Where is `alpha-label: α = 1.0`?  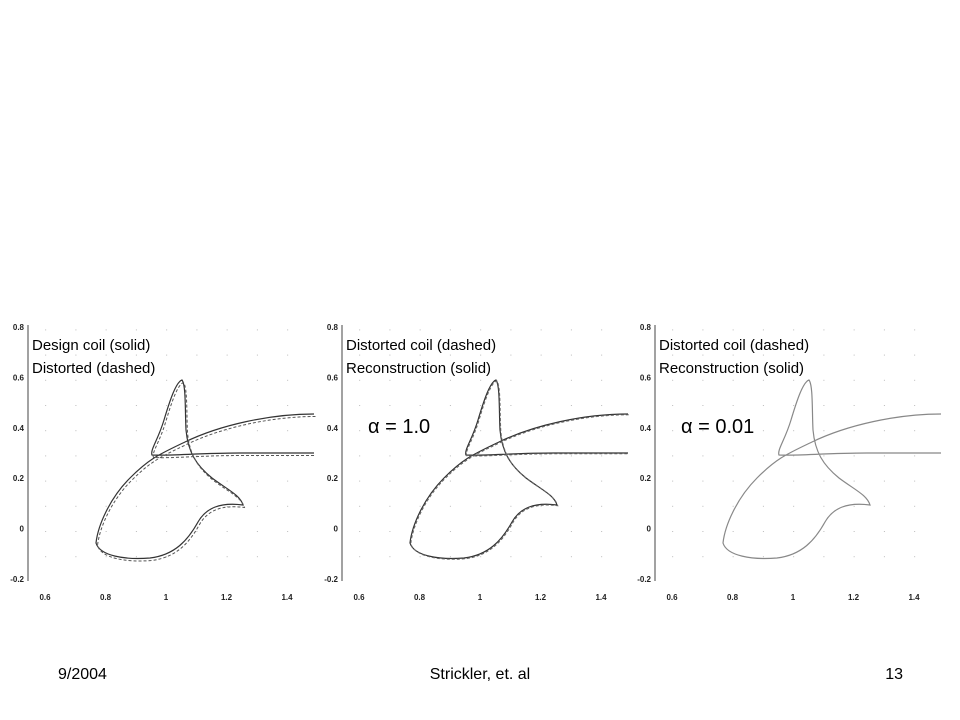 alpha-label: α = 1.0 is located at coordinates (399, 427).